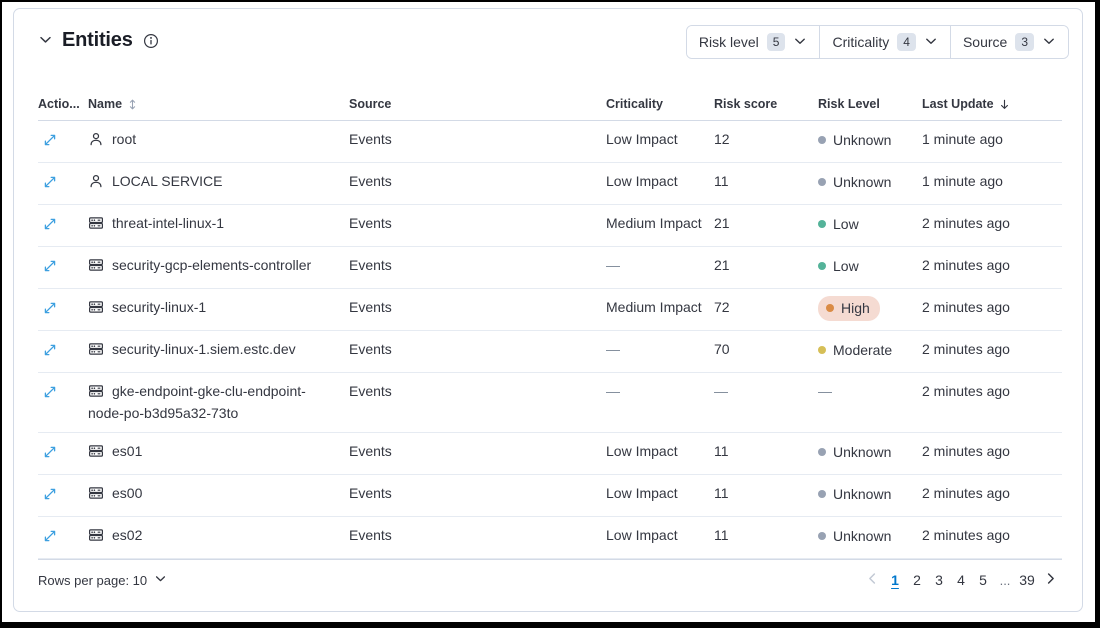 The width and height of the screenshot is (1100, 628). I want to click on page-number-5: 5, so click(983, 580).